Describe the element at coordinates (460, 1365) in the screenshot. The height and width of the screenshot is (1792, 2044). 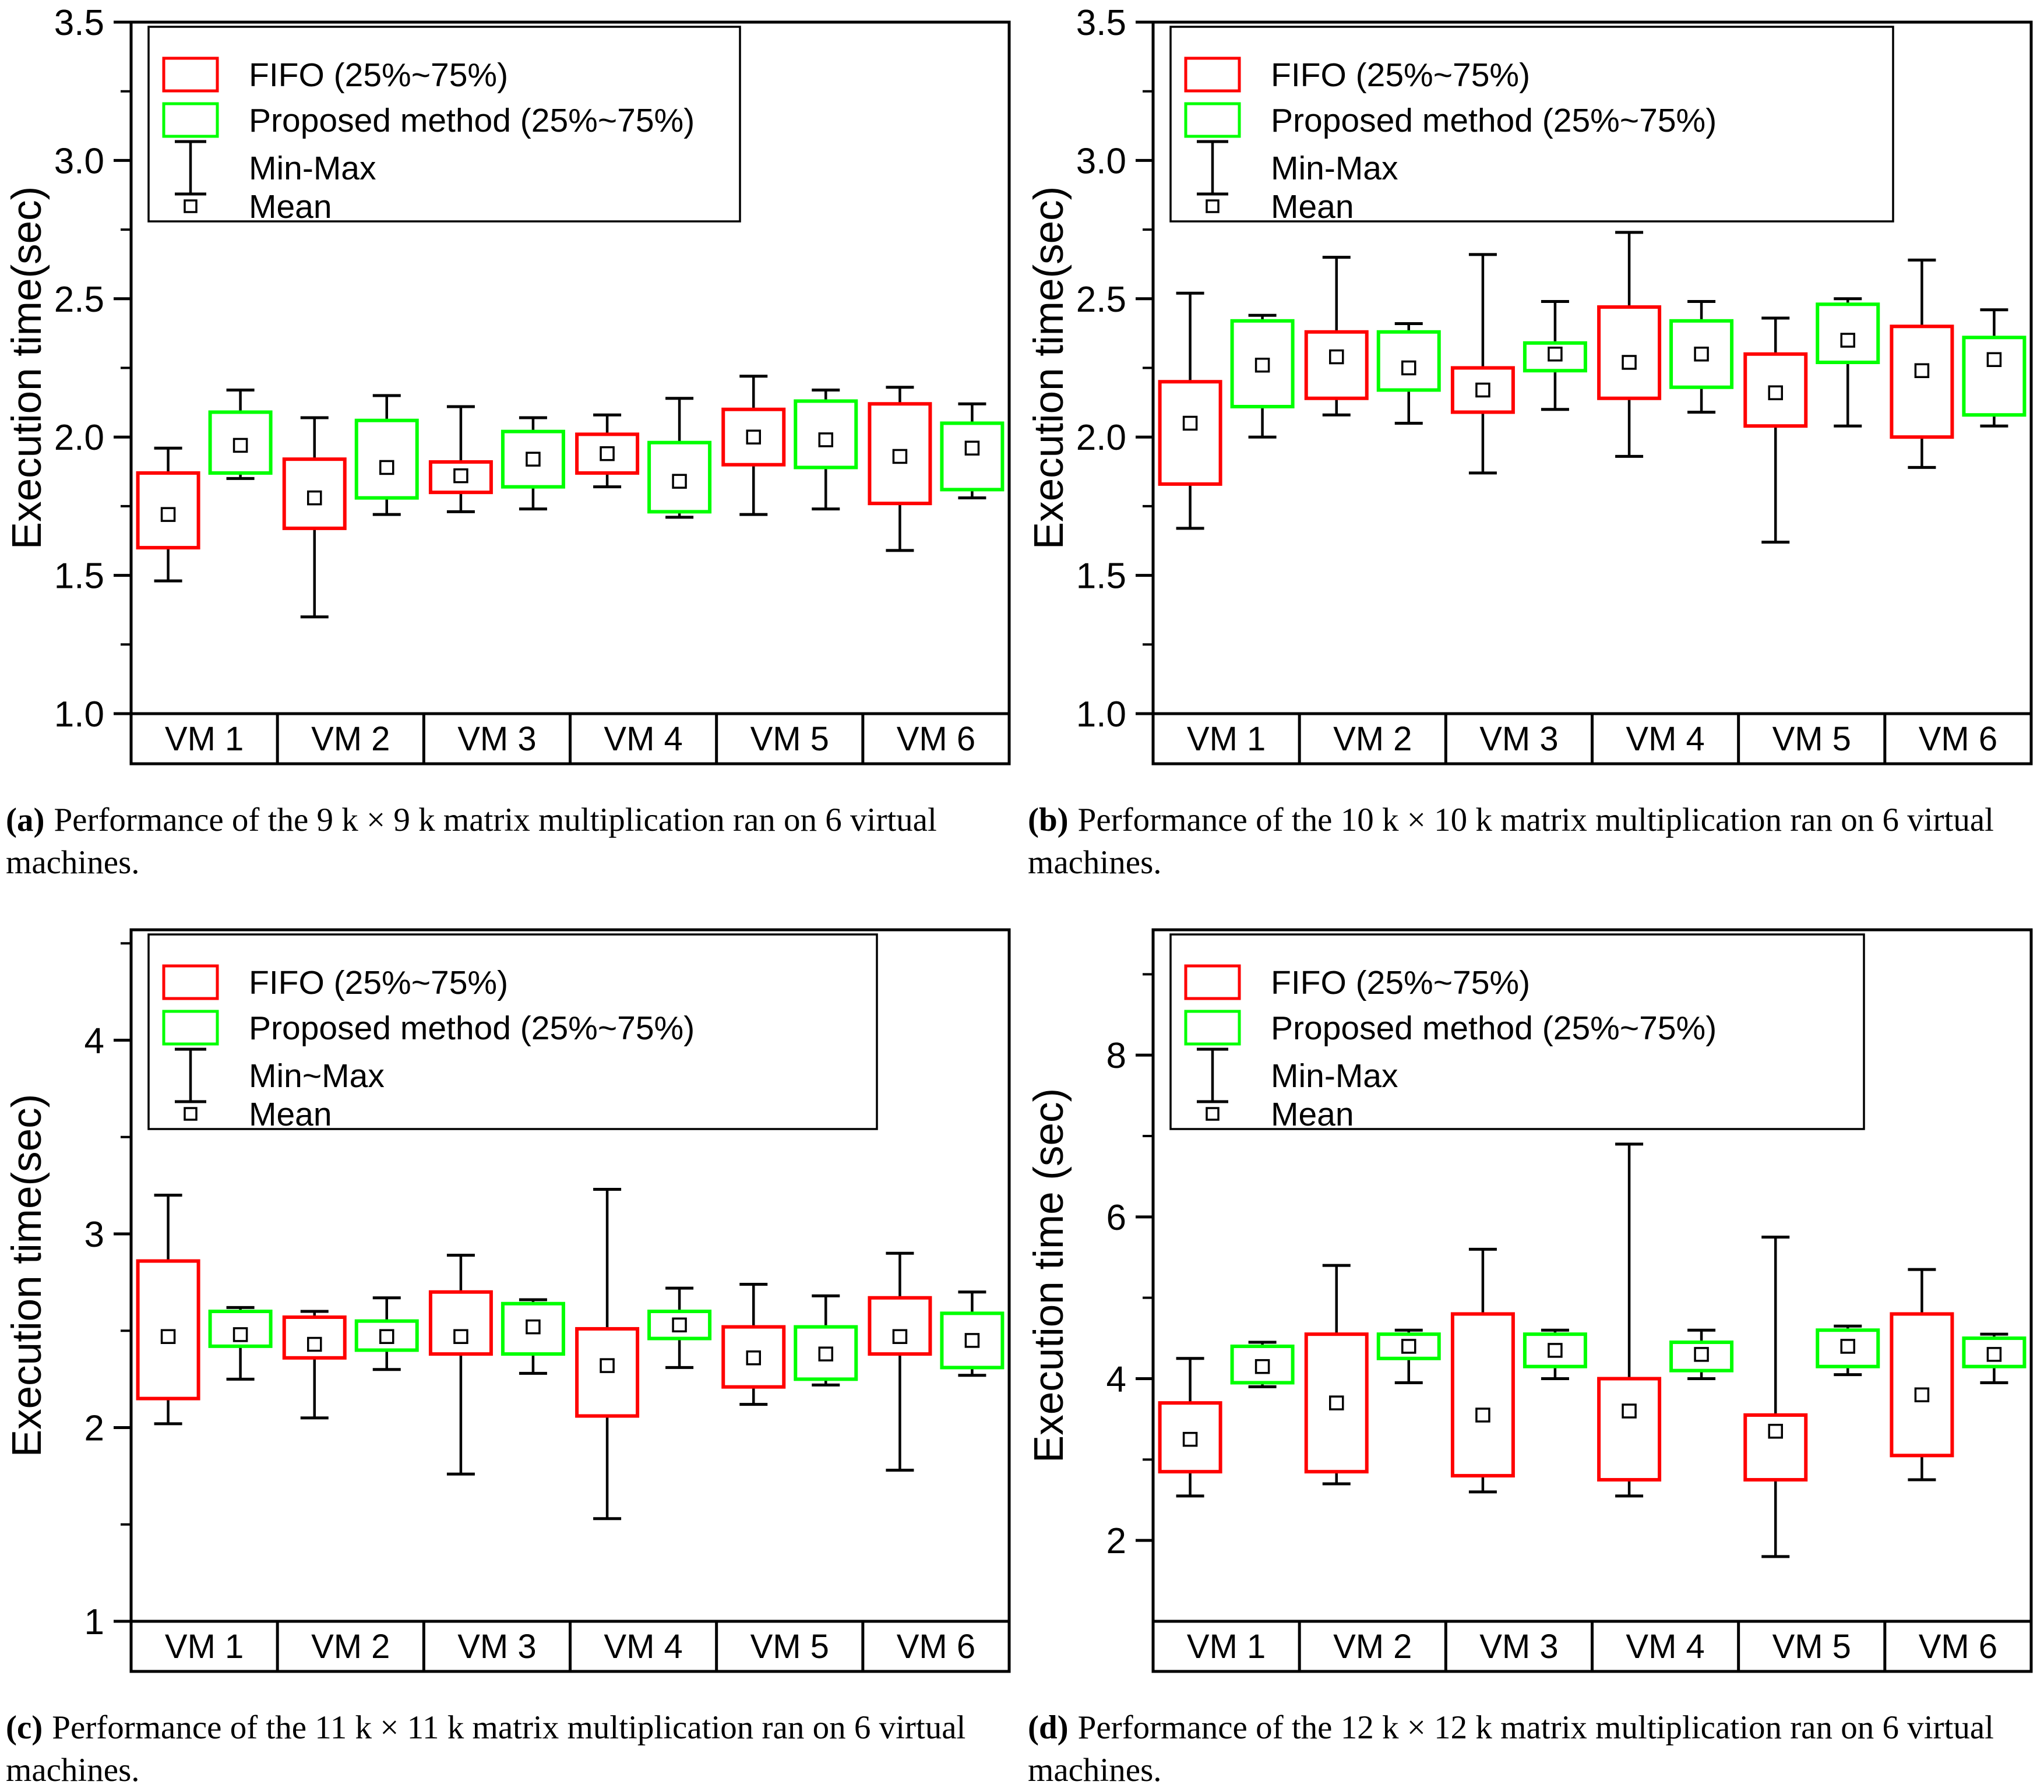
I see `c-fifo-box-vm3` at that location.